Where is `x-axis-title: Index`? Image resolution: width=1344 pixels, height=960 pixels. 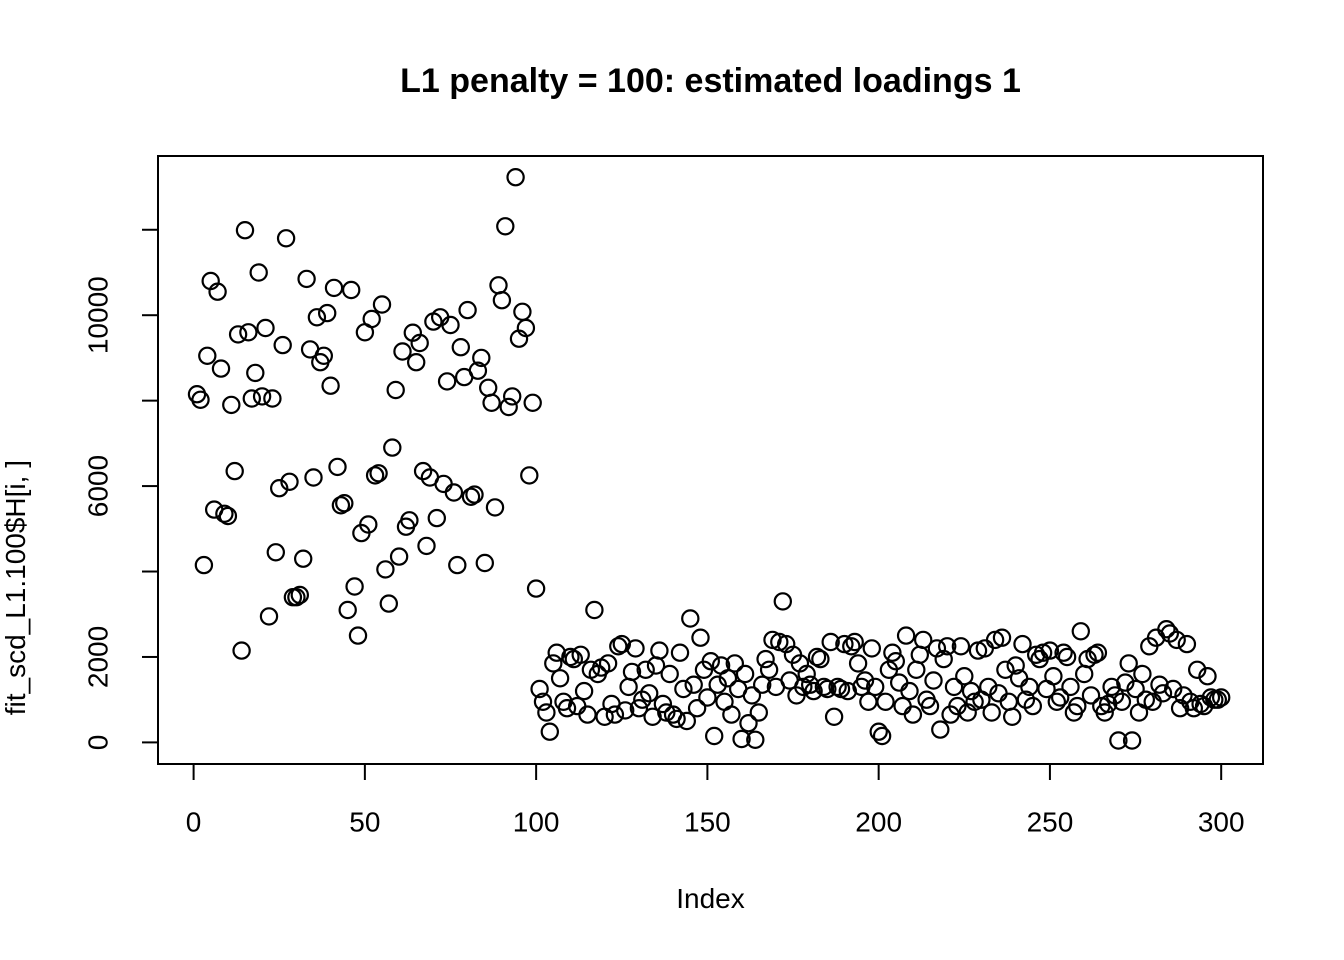 x-axis-title: Index is located at coordinates (710, 898).